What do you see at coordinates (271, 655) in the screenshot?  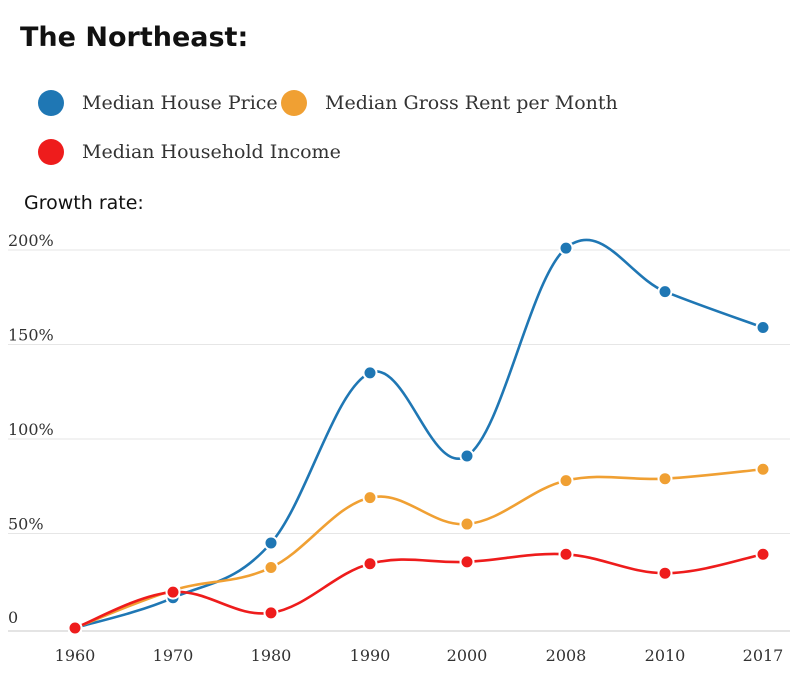 I see `x-tick-label: 1980` at bounding box center [271, 655].